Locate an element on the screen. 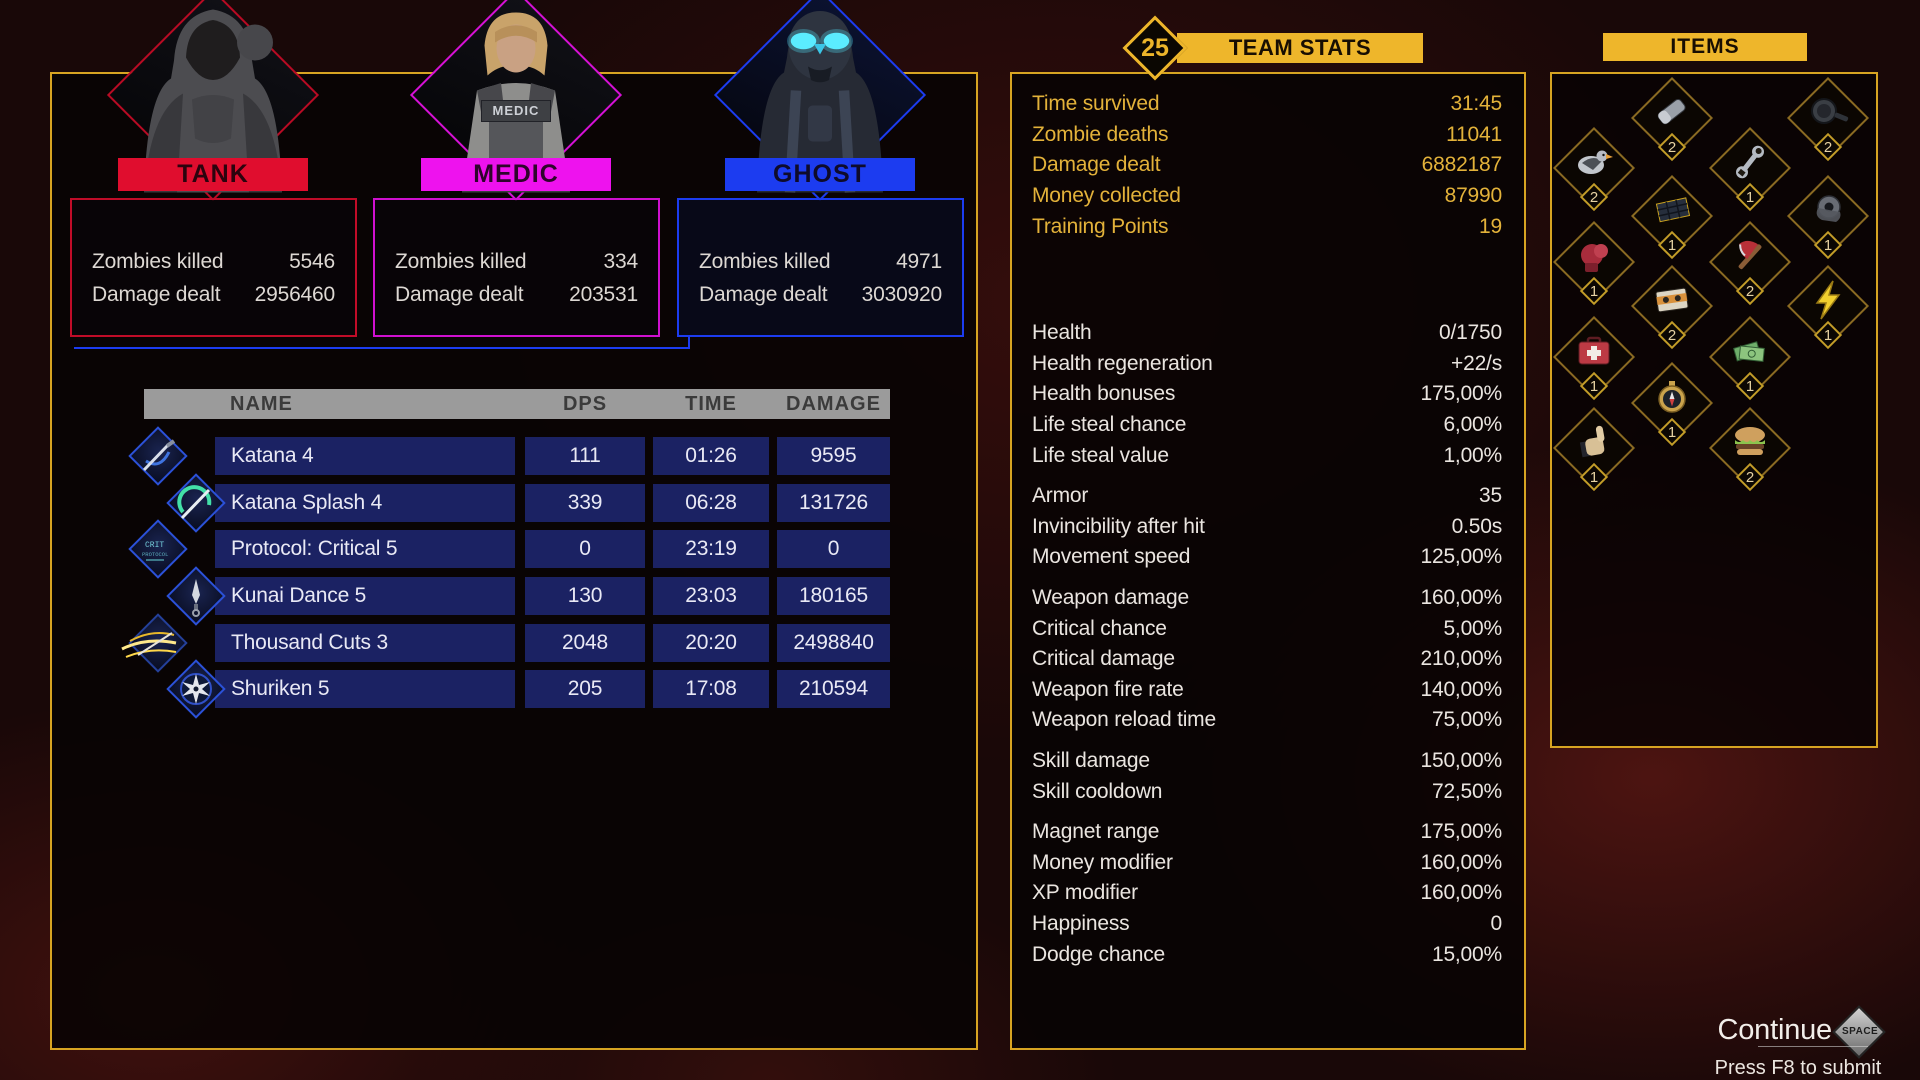  kunai-dance-icon is located at coordinates (196, 596).